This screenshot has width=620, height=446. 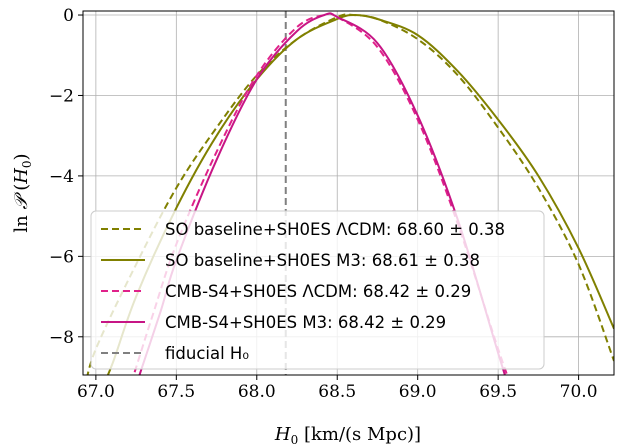 I want to click on legend-label: fiducial H₀, so click(x=207, y=353).